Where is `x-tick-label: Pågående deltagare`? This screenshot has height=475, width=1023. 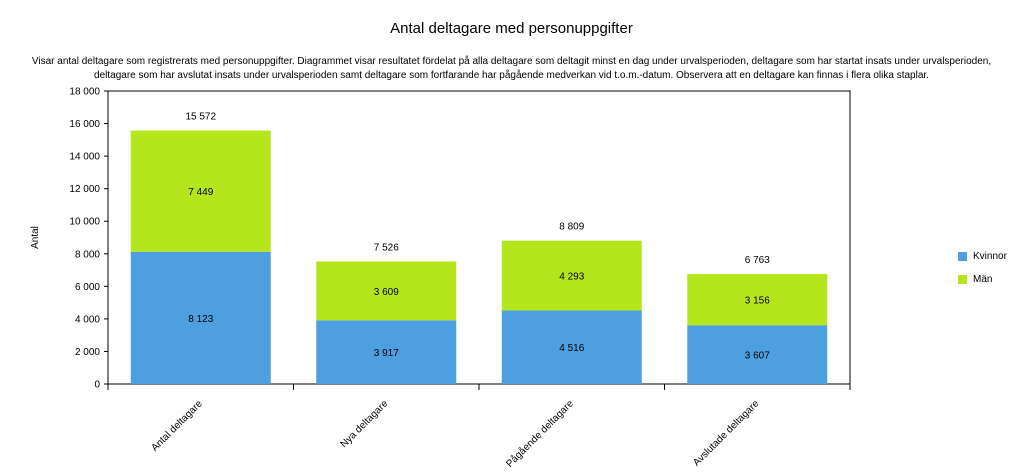 x-tick-label: Pågående deltagare is located at coordinates (540, 433).